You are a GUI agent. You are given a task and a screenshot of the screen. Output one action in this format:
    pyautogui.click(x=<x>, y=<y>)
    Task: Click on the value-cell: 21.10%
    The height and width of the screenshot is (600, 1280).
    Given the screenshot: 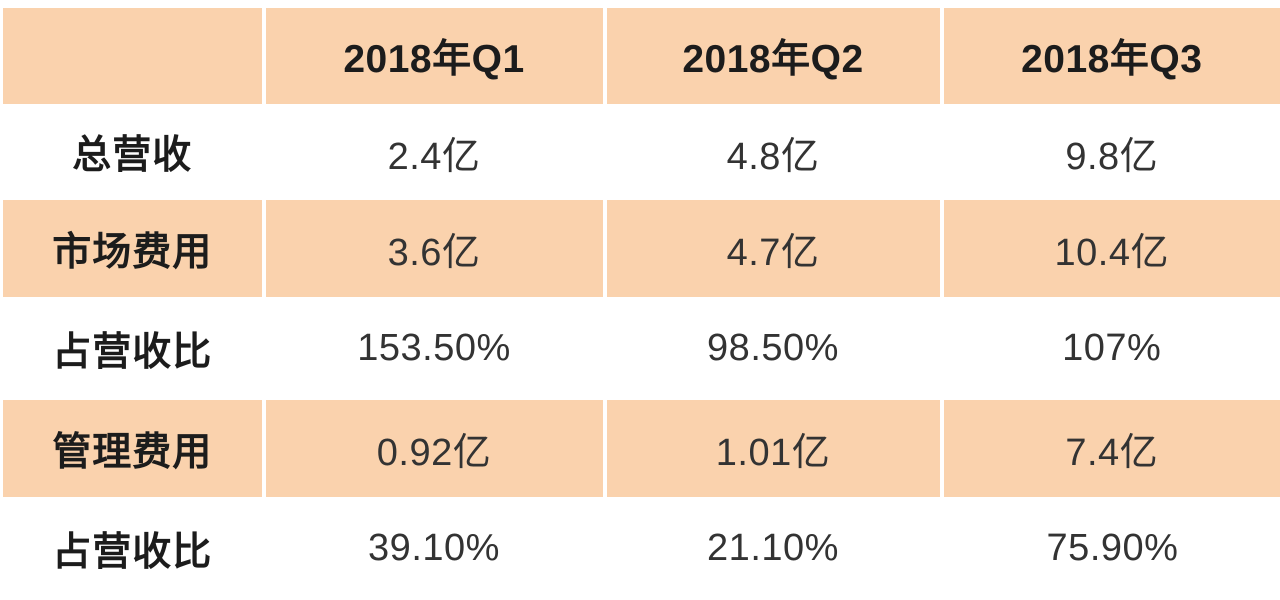 What is the action you would take?
    pyautogui.click(x=774, y=548)
    